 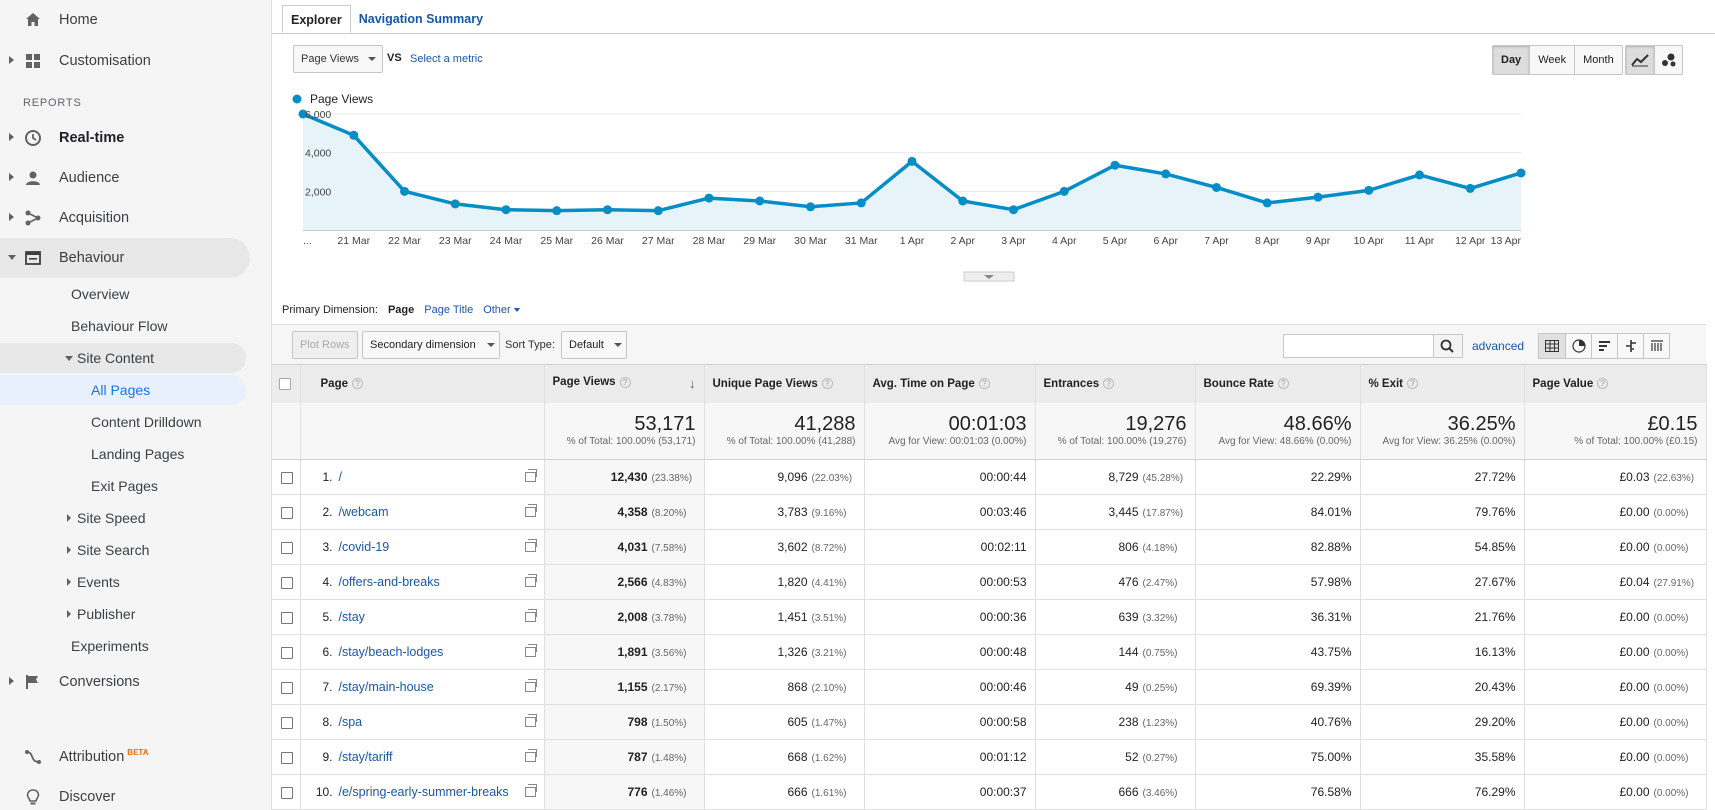 I want to click on page-link: /stay/beach-lodges, so click(x=391, y=652).